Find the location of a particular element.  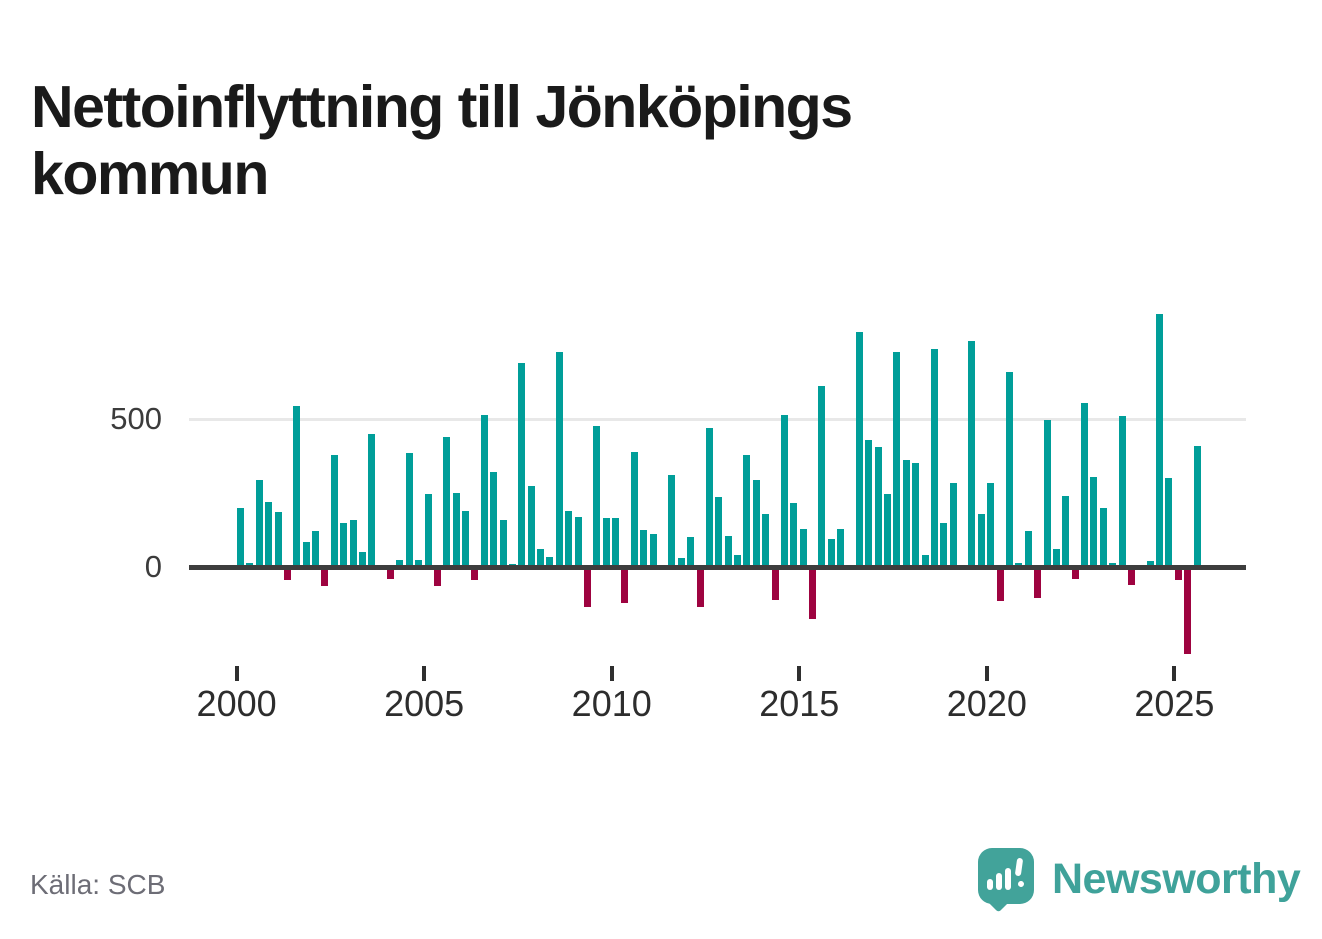

bar-2008Q1 is located at coordinates (540, 558).